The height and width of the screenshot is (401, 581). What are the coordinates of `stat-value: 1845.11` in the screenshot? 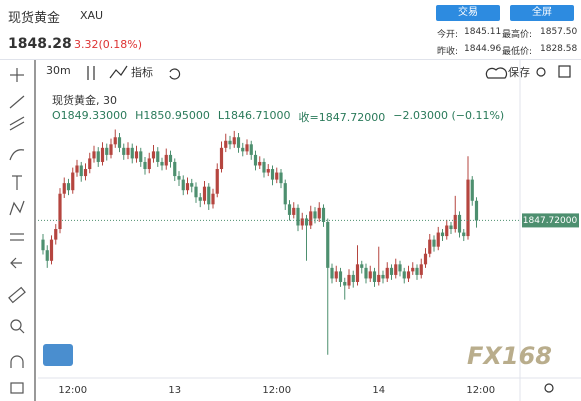 It's located at (483, 32).